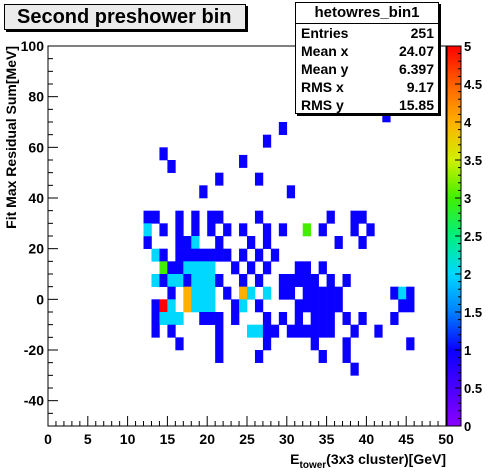 This screenshot has width=496, height=474. I want to click on x-tick-label: 25, so click(247, 439).